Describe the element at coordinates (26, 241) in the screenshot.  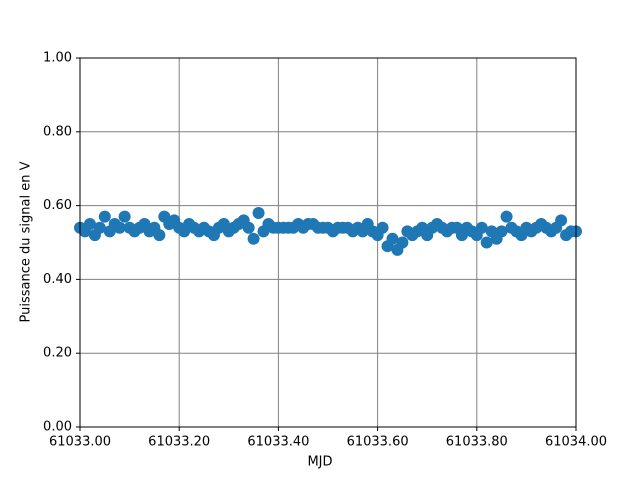
I see `y-axis-label: Puissance du signal en V` at that location.